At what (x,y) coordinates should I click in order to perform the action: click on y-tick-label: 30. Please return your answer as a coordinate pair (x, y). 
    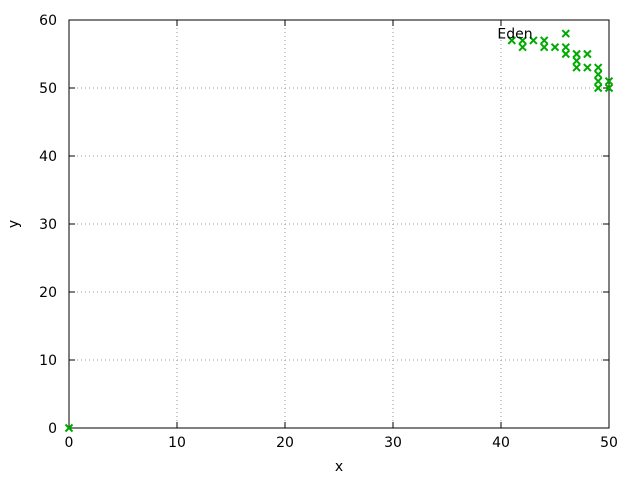
    Looking at the image, I should click on (48, 225).